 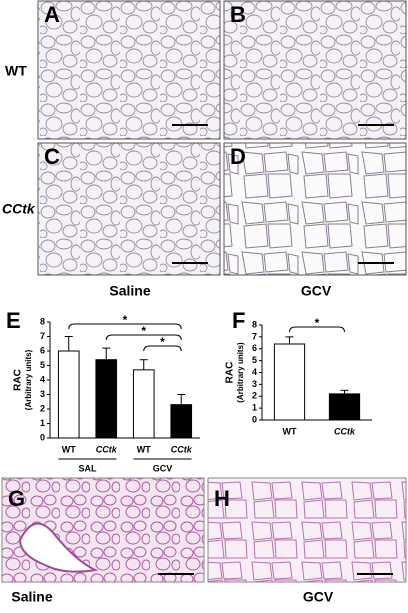 I want to click on panel-label: H, so click(x=222, y=498).